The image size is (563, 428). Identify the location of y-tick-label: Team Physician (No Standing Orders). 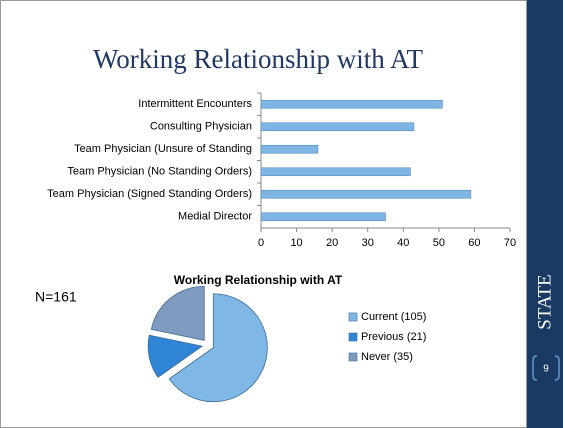
(159, 172).